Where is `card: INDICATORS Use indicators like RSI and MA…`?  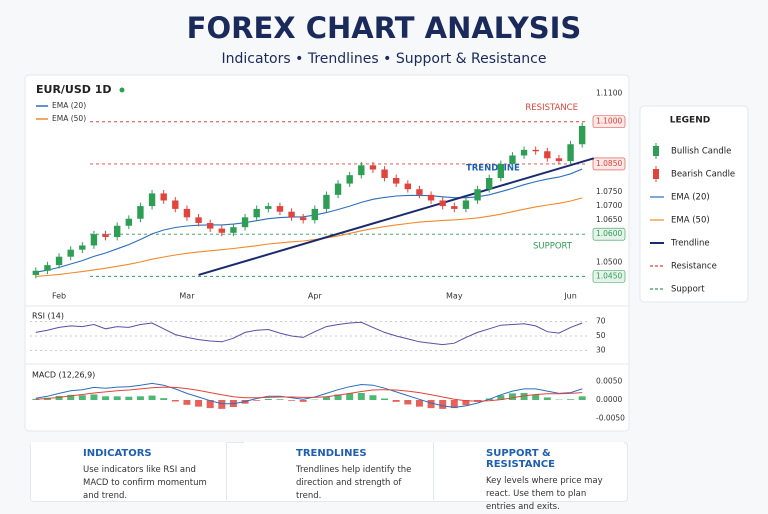
card: INDICATORS Use indicators like RSI and MA… is located at coordinates (129, 471).